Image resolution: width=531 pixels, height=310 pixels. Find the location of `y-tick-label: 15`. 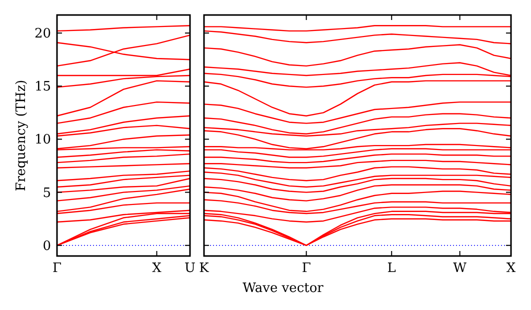

y-tick-label: 15 is located at coordinates (42, 87).